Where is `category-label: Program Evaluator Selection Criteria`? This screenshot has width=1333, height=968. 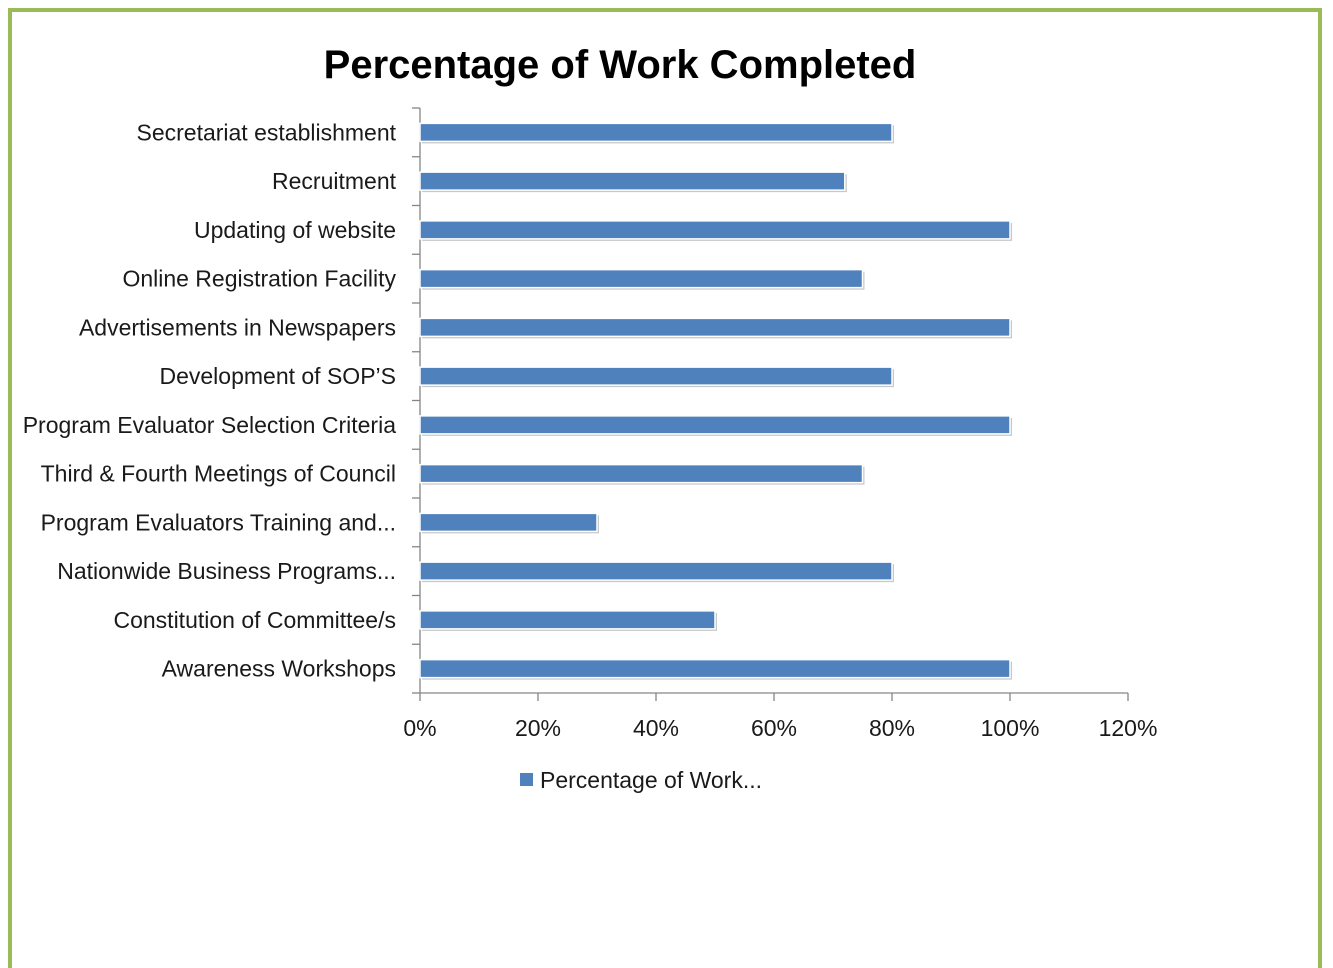 category-label: Program Evaluator Selection Criteria is located at coordinates (209, 425).